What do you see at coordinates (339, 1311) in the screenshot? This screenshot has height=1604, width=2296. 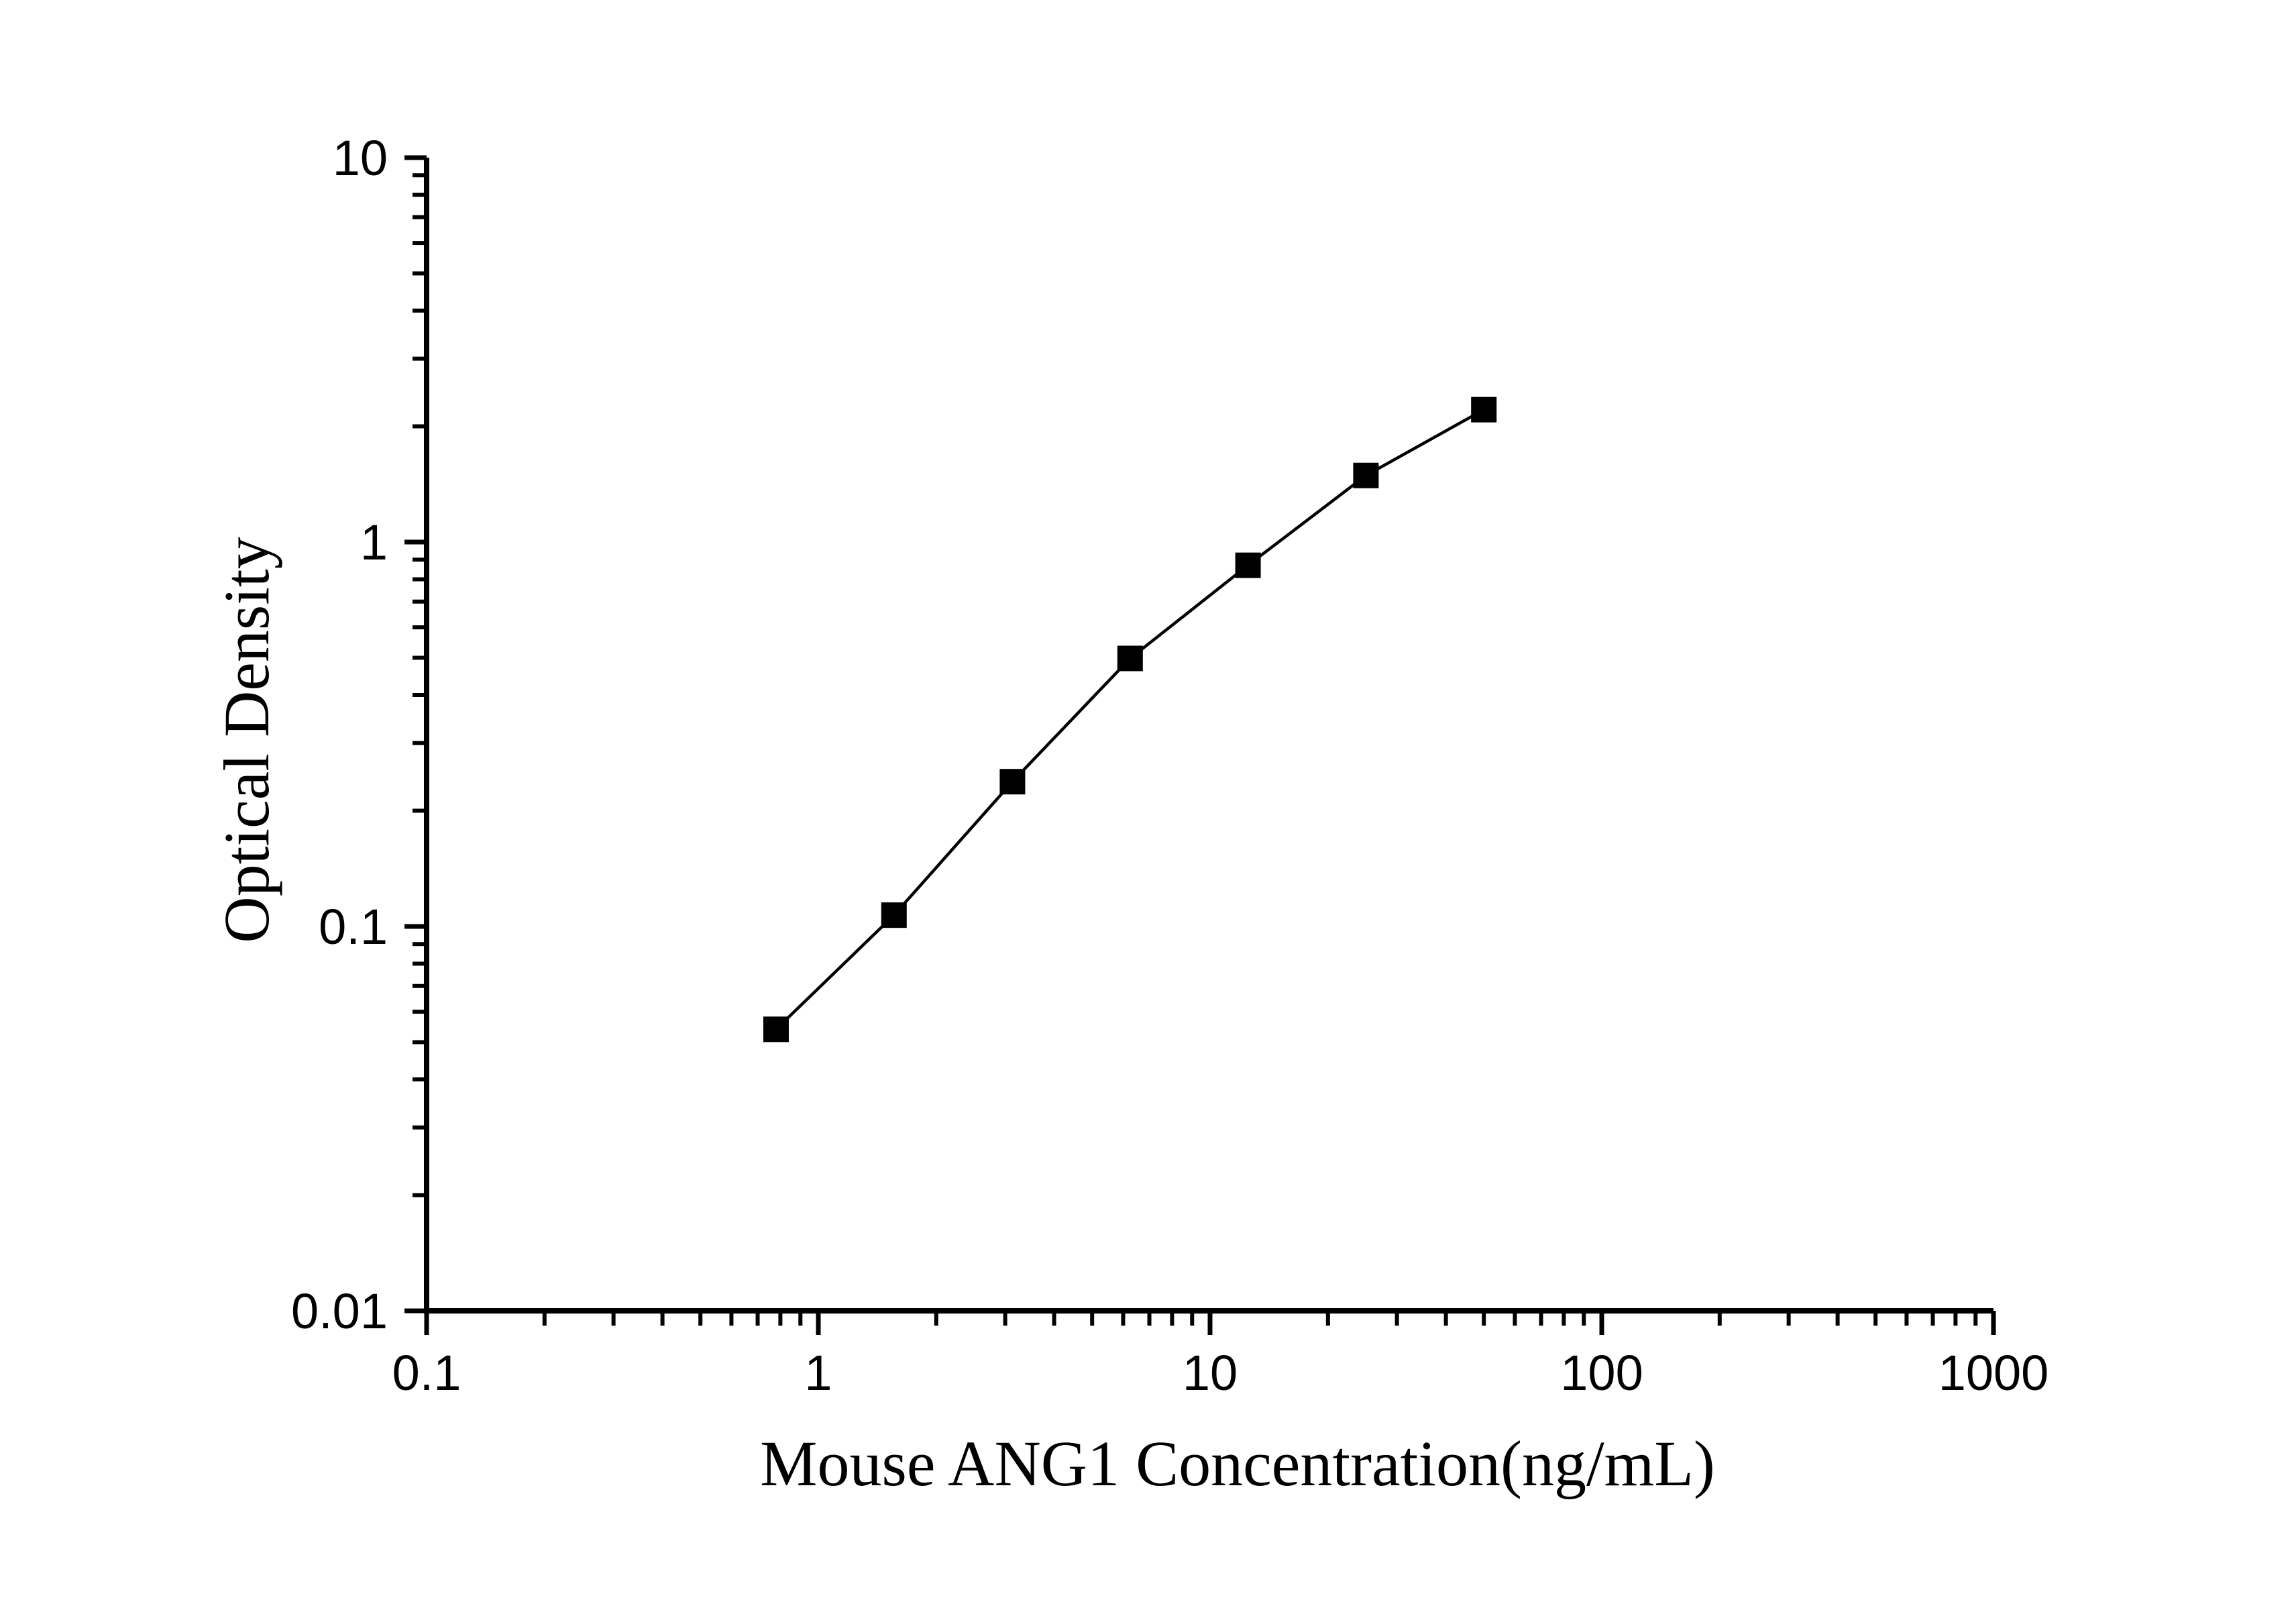 I see `y-tick-label: 0.01` at bounding box center [339, 1311].